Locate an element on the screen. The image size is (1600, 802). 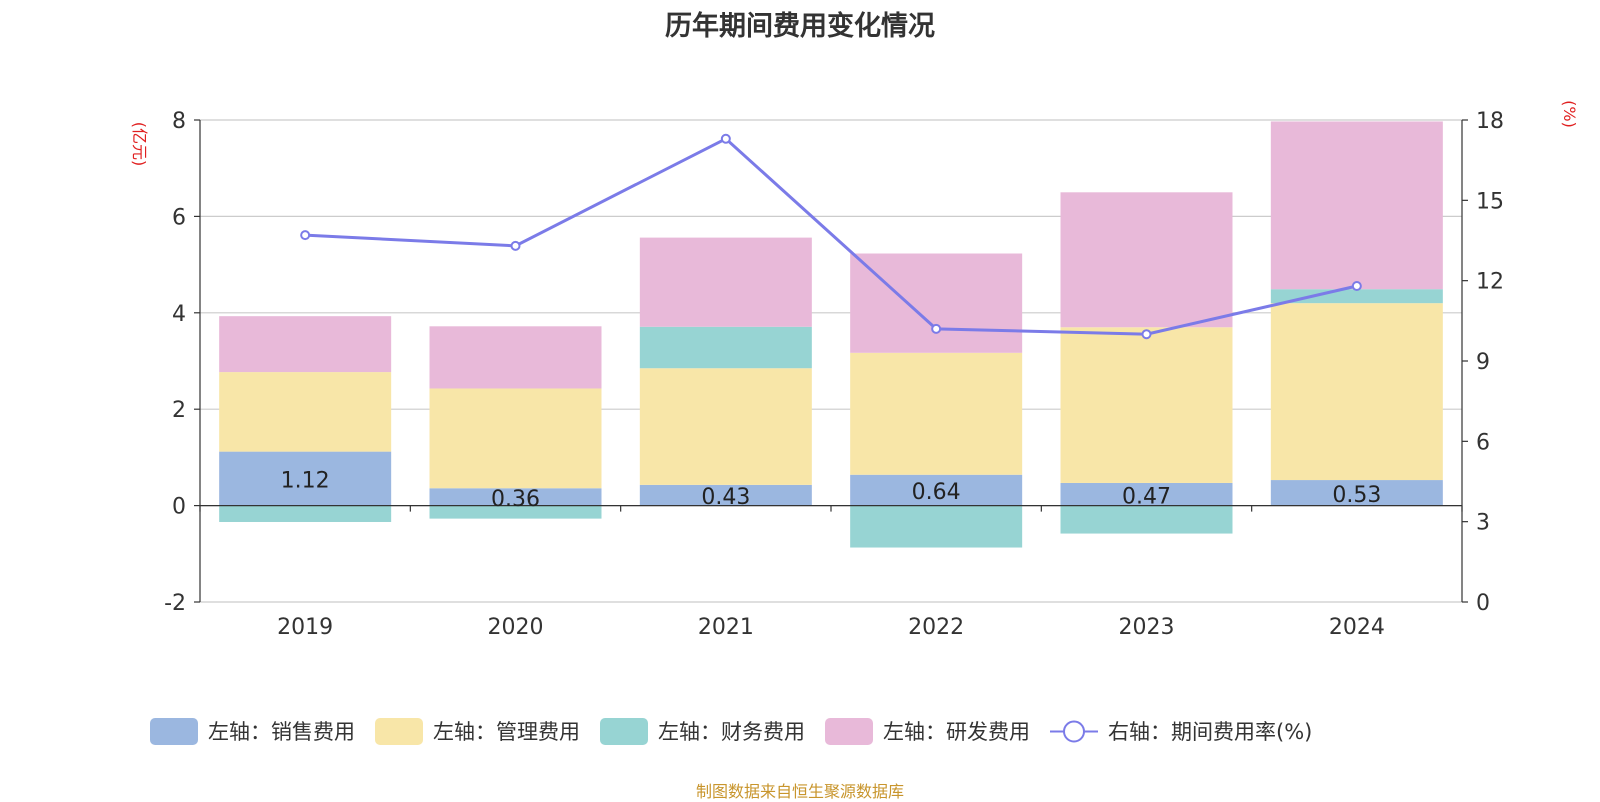
left-tick-label: 0 is located at coordinates (179, 507).